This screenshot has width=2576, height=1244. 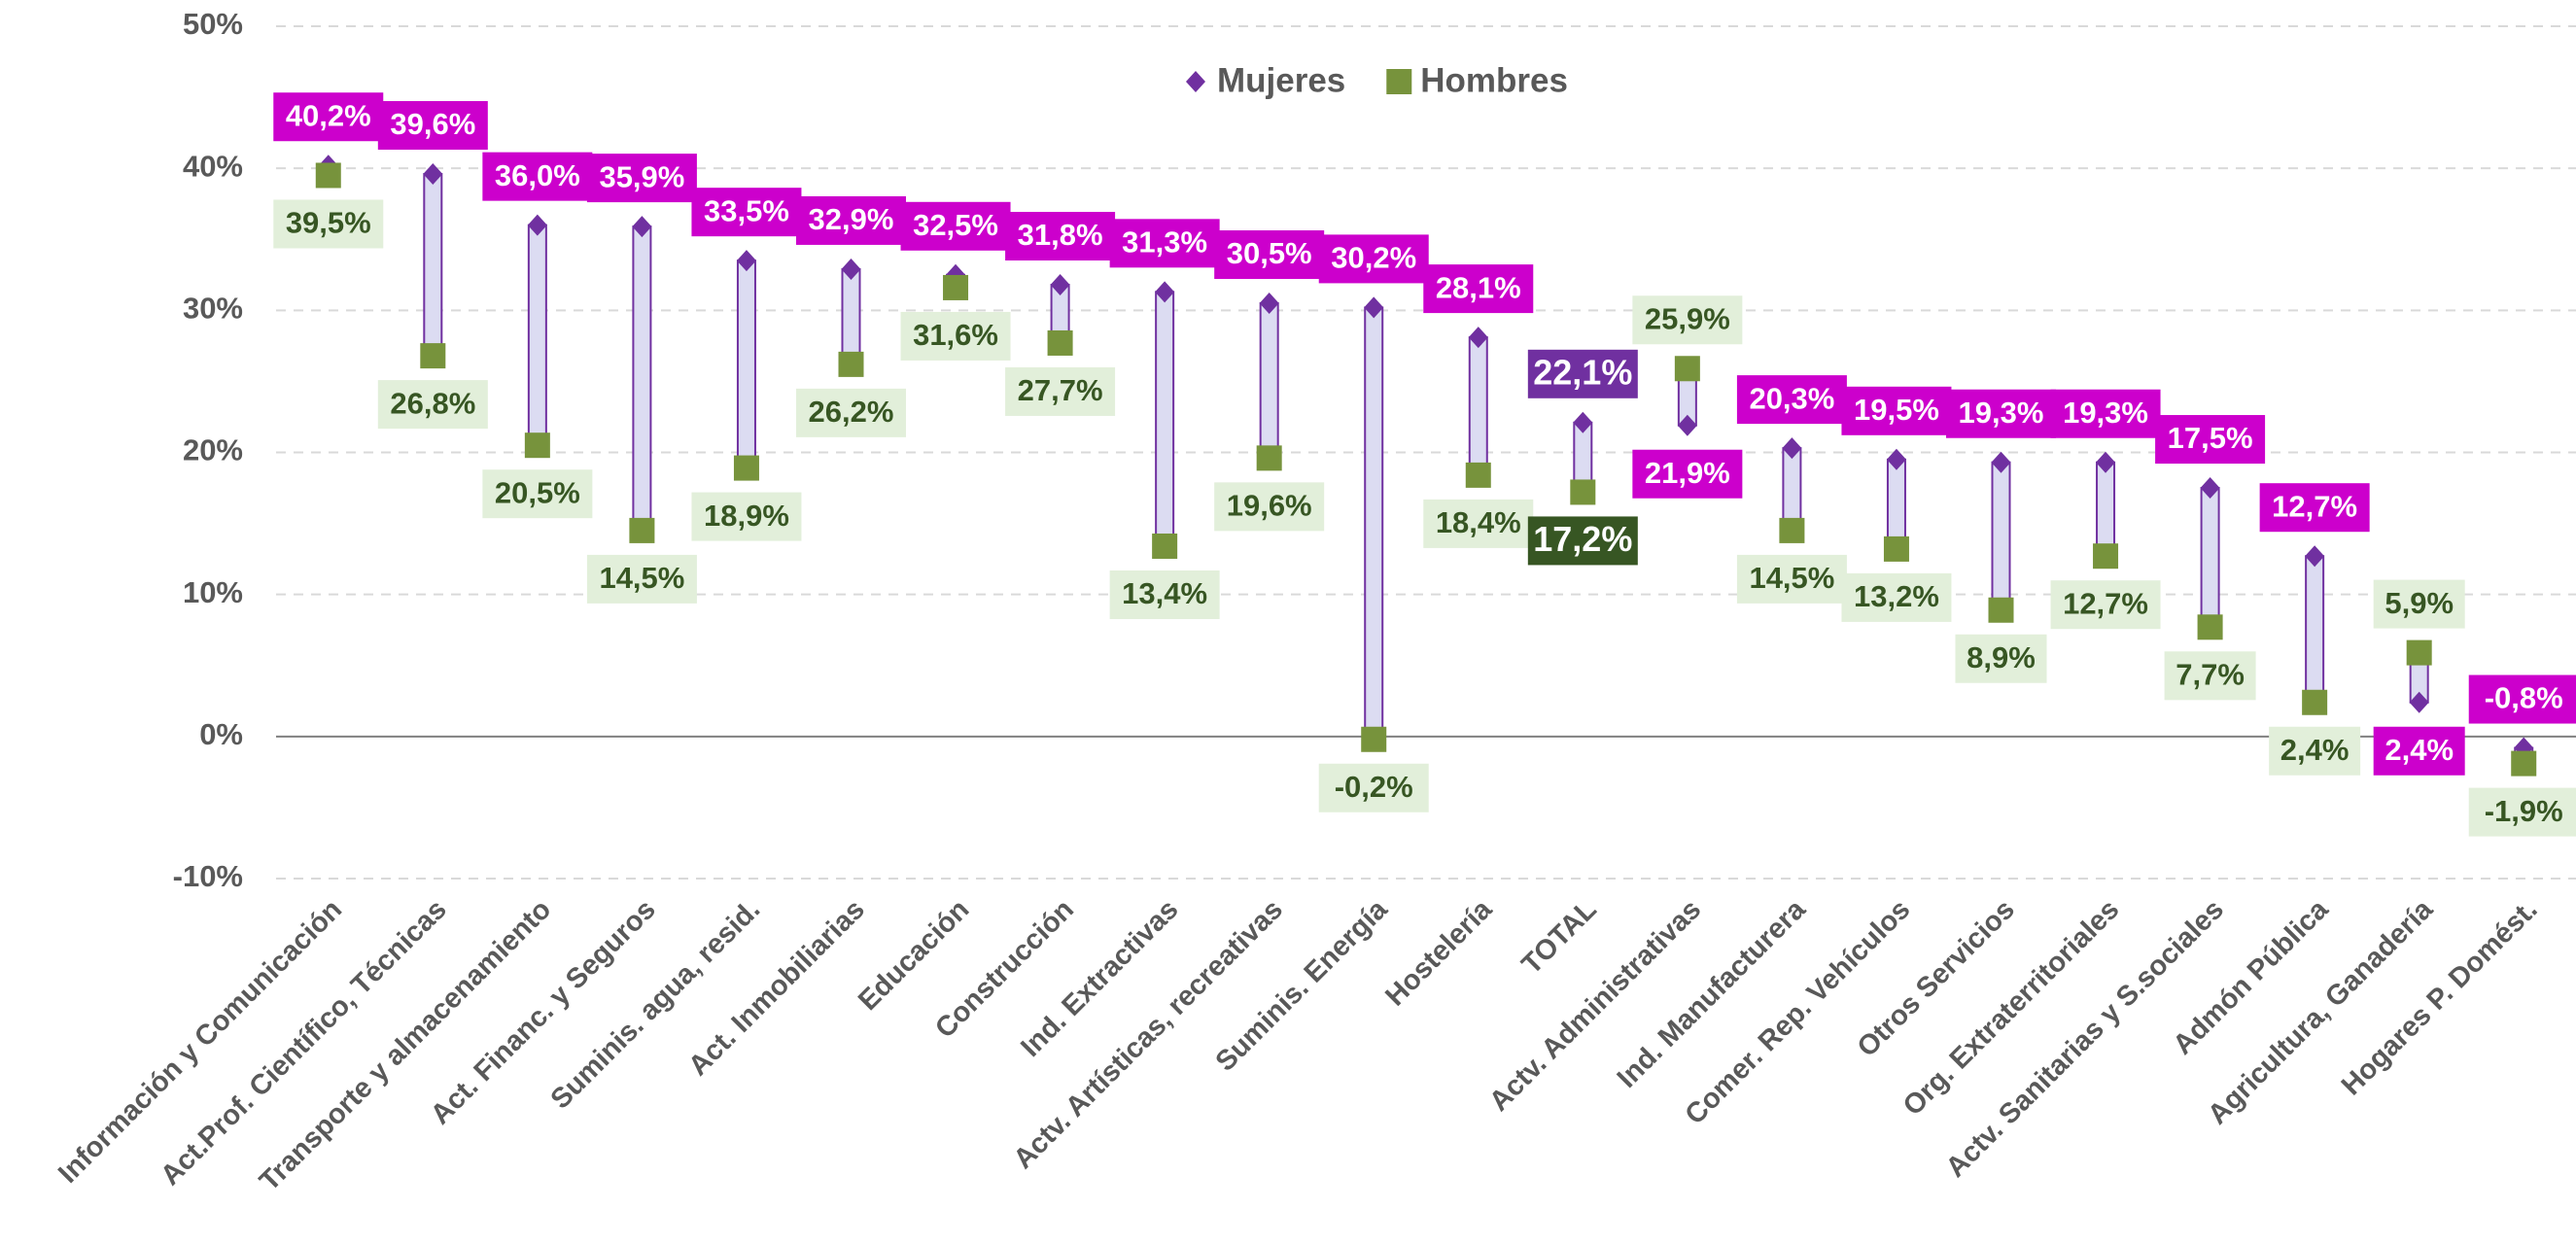 What do you see at coordinates (221, 734) in the screenshot?
I see `y-tick-label: 0%` at bounding box center [221, 734].